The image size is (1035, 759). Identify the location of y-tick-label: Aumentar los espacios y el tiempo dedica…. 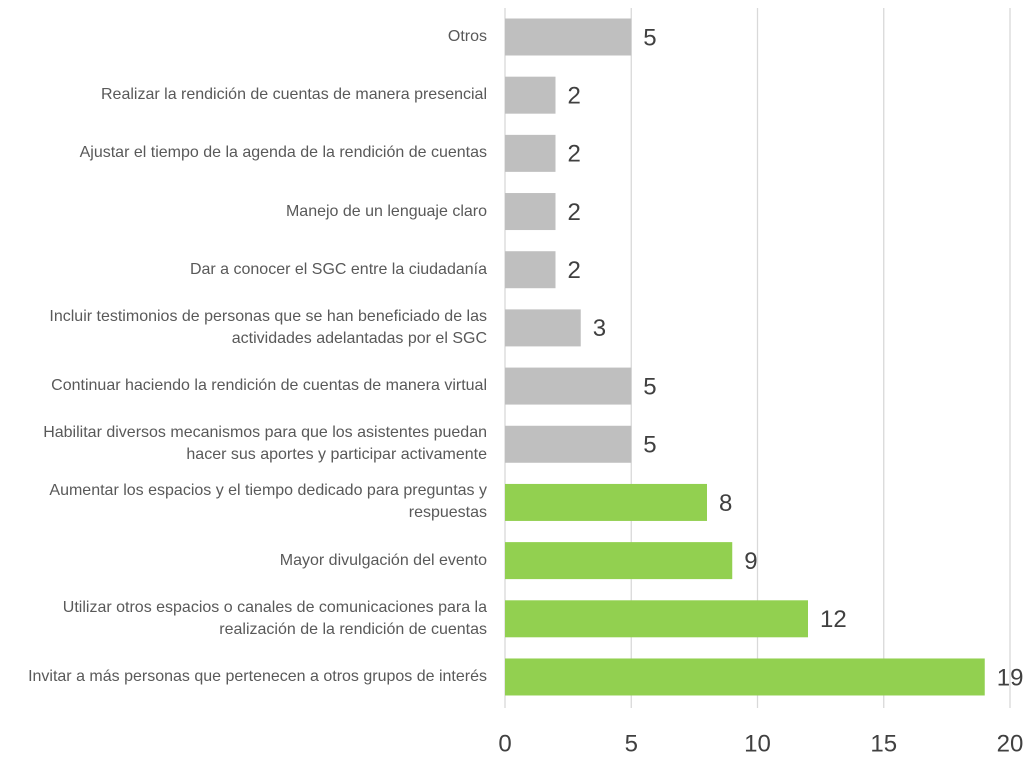
(268, 502).